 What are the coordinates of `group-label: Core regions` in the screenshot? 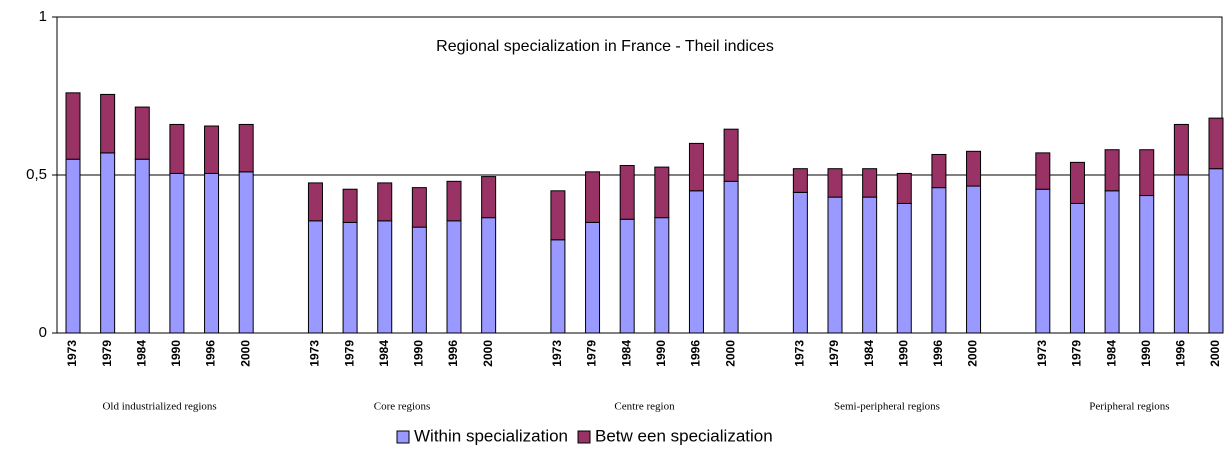 It's located at (402, 407).